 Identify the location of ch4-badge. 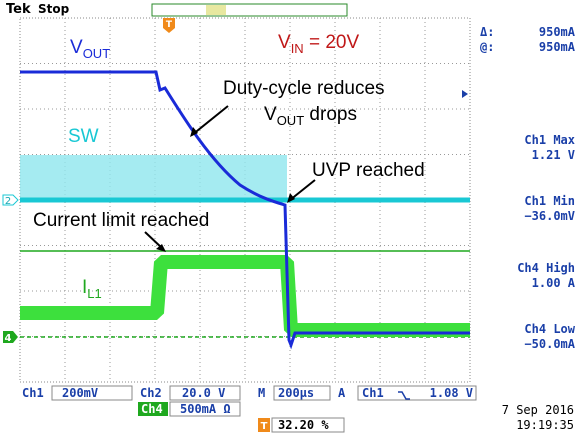
(153, 409).